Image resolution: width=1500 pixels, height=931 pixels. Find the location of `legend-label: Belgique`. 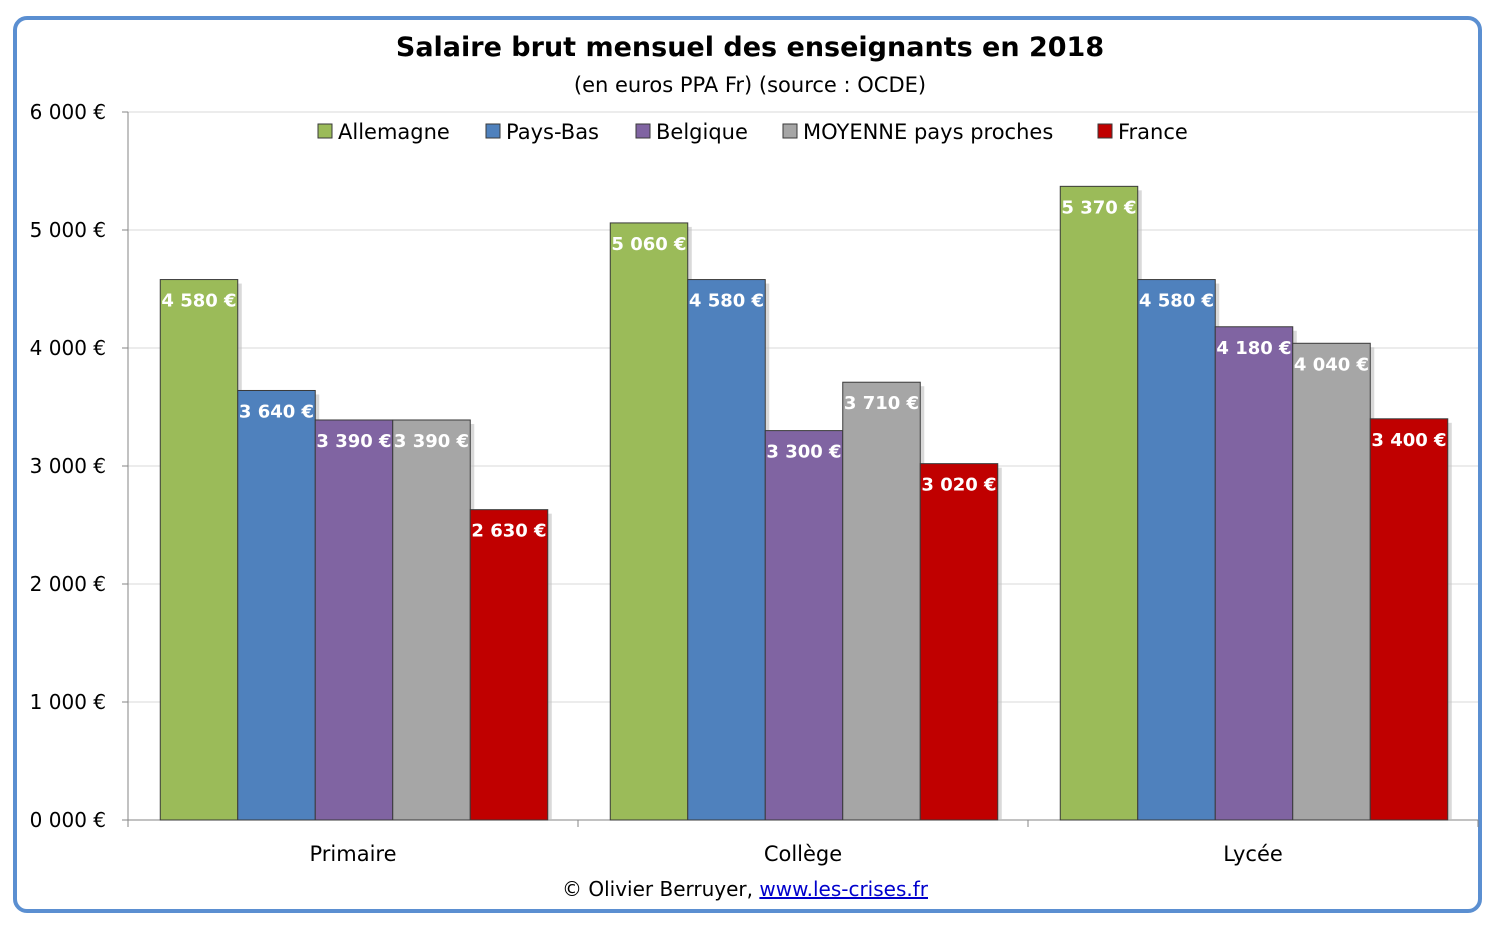

legend-label: Belgique is located at coordinates (702, 132).